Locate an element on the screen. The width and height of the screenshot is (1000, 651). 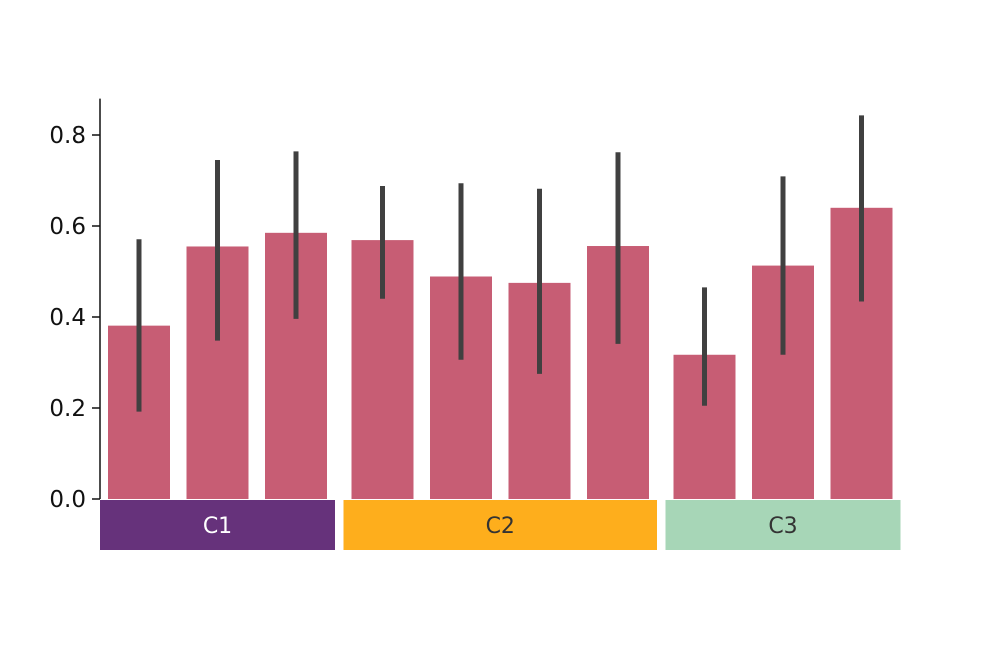
group-label-c1: C1 is located at coordinates (217, 526).